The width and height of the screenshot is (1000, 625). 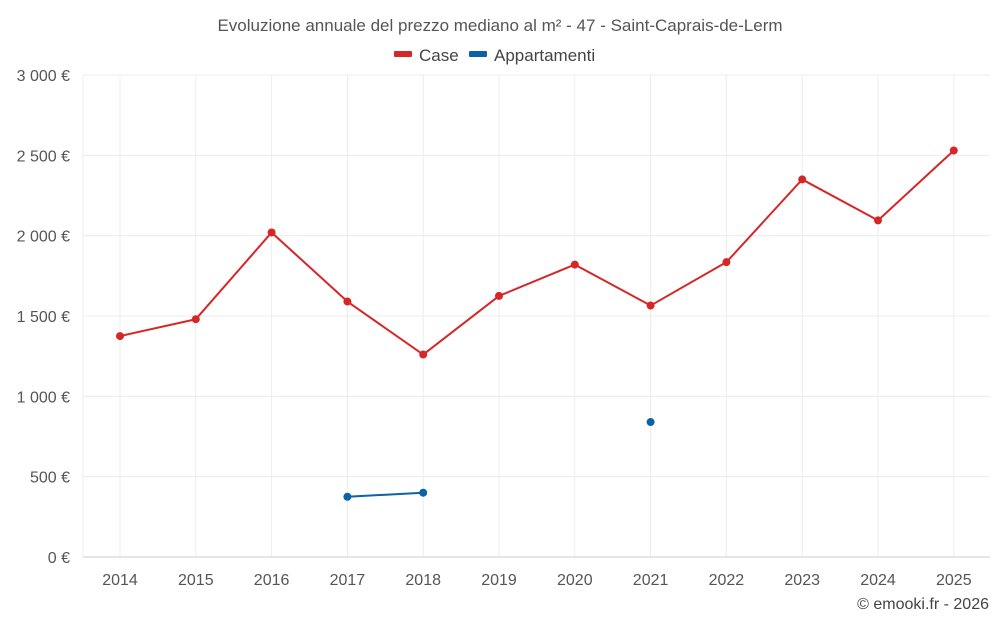 I want to click on data-point-case-2022, so click(x=726, y=262).